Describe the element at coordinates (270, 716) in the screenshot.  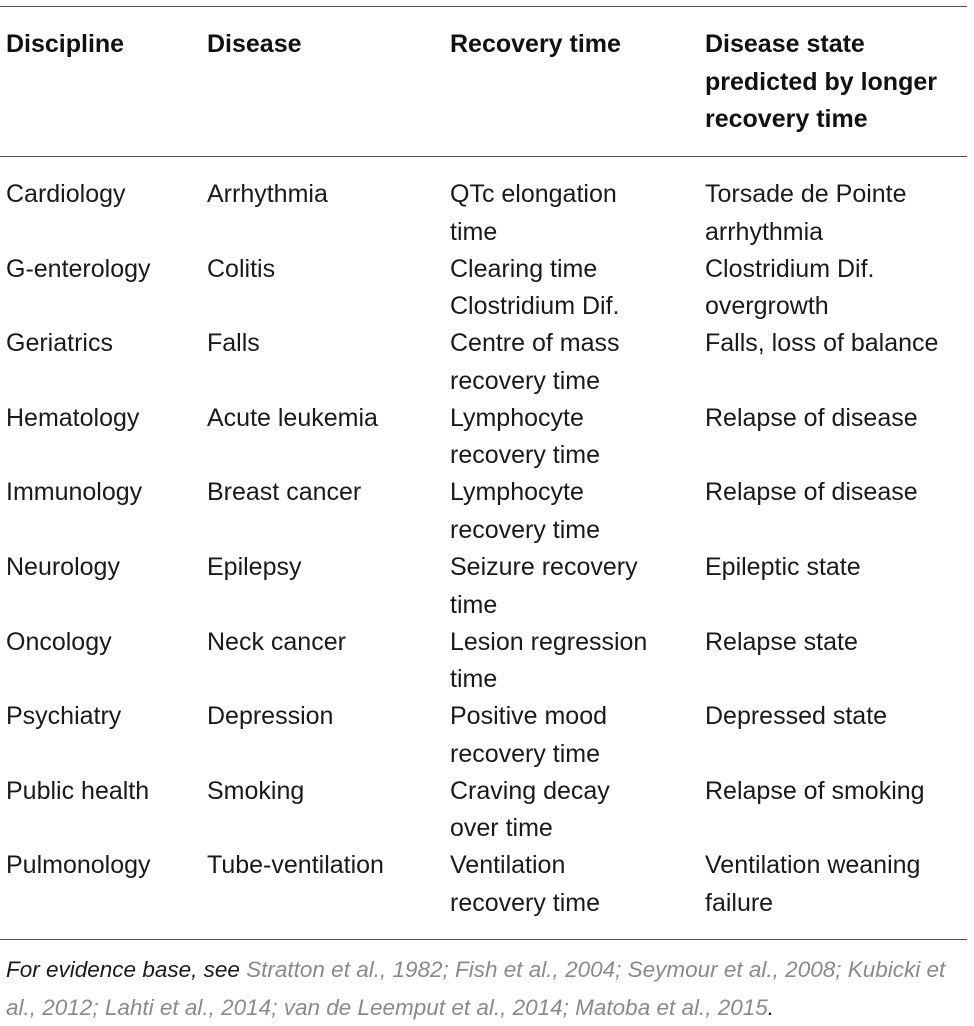
I see `cell-disease: Depression` at that location.